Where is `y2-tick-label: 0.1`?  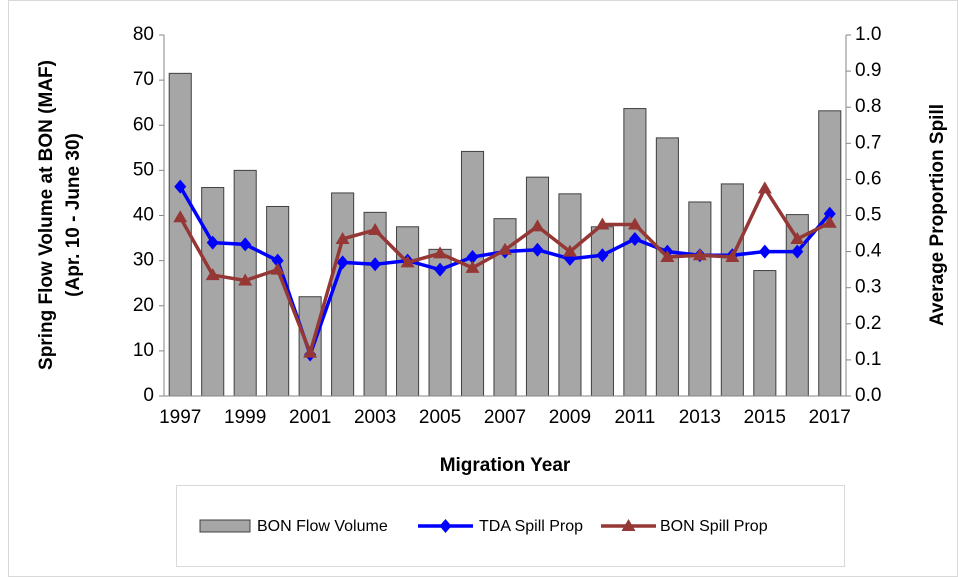
y2-tick-label: 0.1 is located at coordinates (868, 359).